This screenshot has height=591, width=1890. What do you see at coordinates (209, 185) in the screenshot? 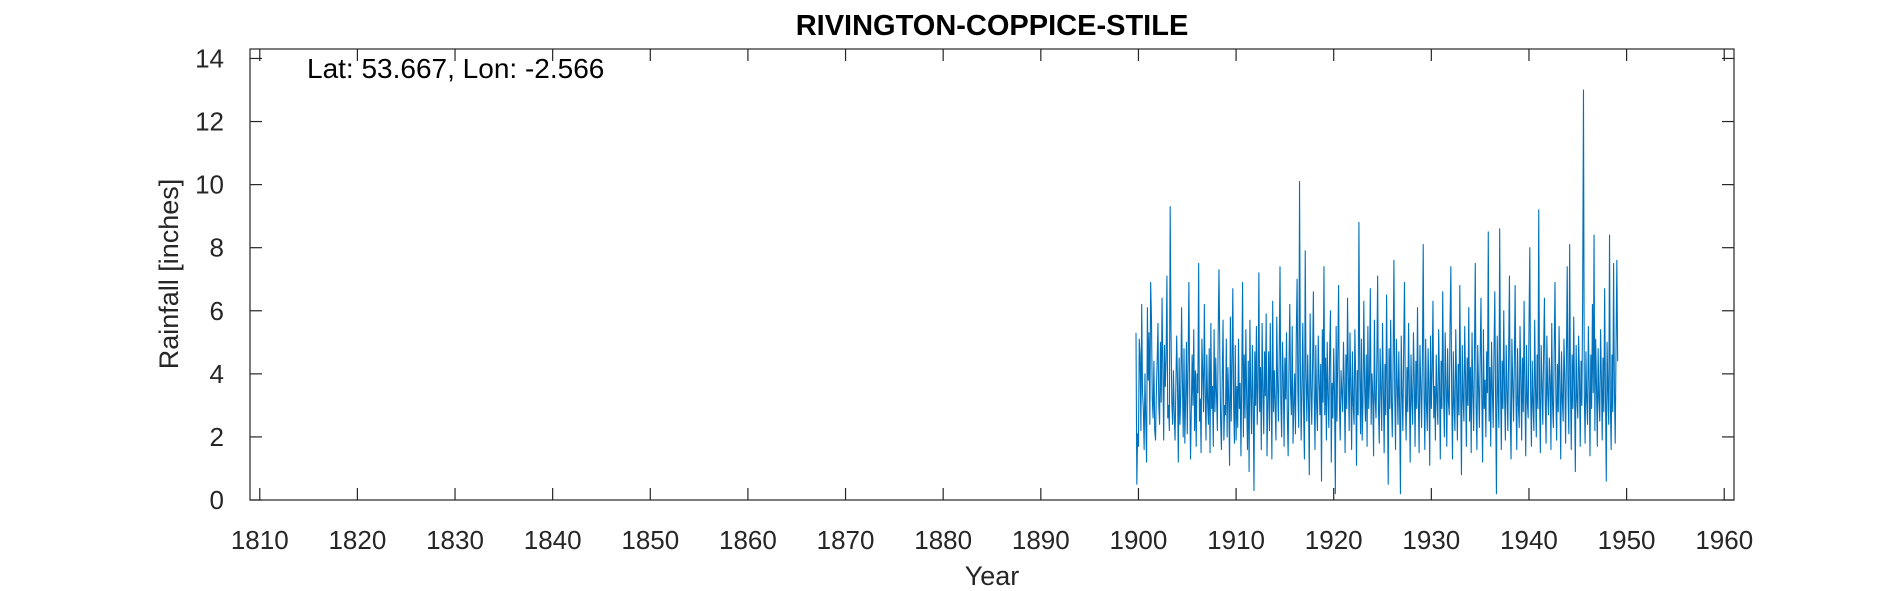
I see `y-tick-label: 10` at bounding box center [209, 185].